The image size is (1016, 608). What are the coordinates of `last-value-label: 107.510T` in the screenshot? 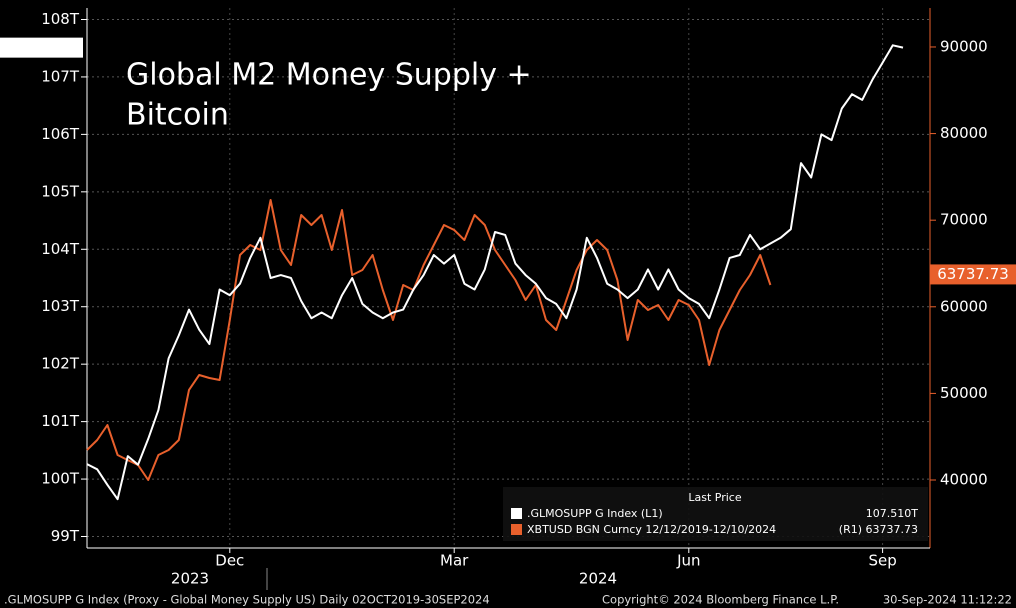 It's located at (42, 47).